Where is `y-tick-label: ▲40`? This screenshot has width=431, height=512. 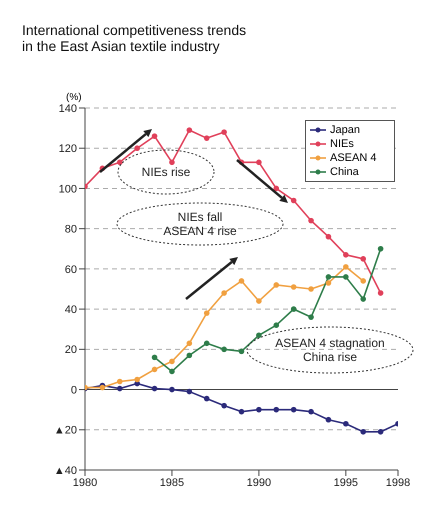 y-tick-label: ▲40 is located at coordinates (65, 470).